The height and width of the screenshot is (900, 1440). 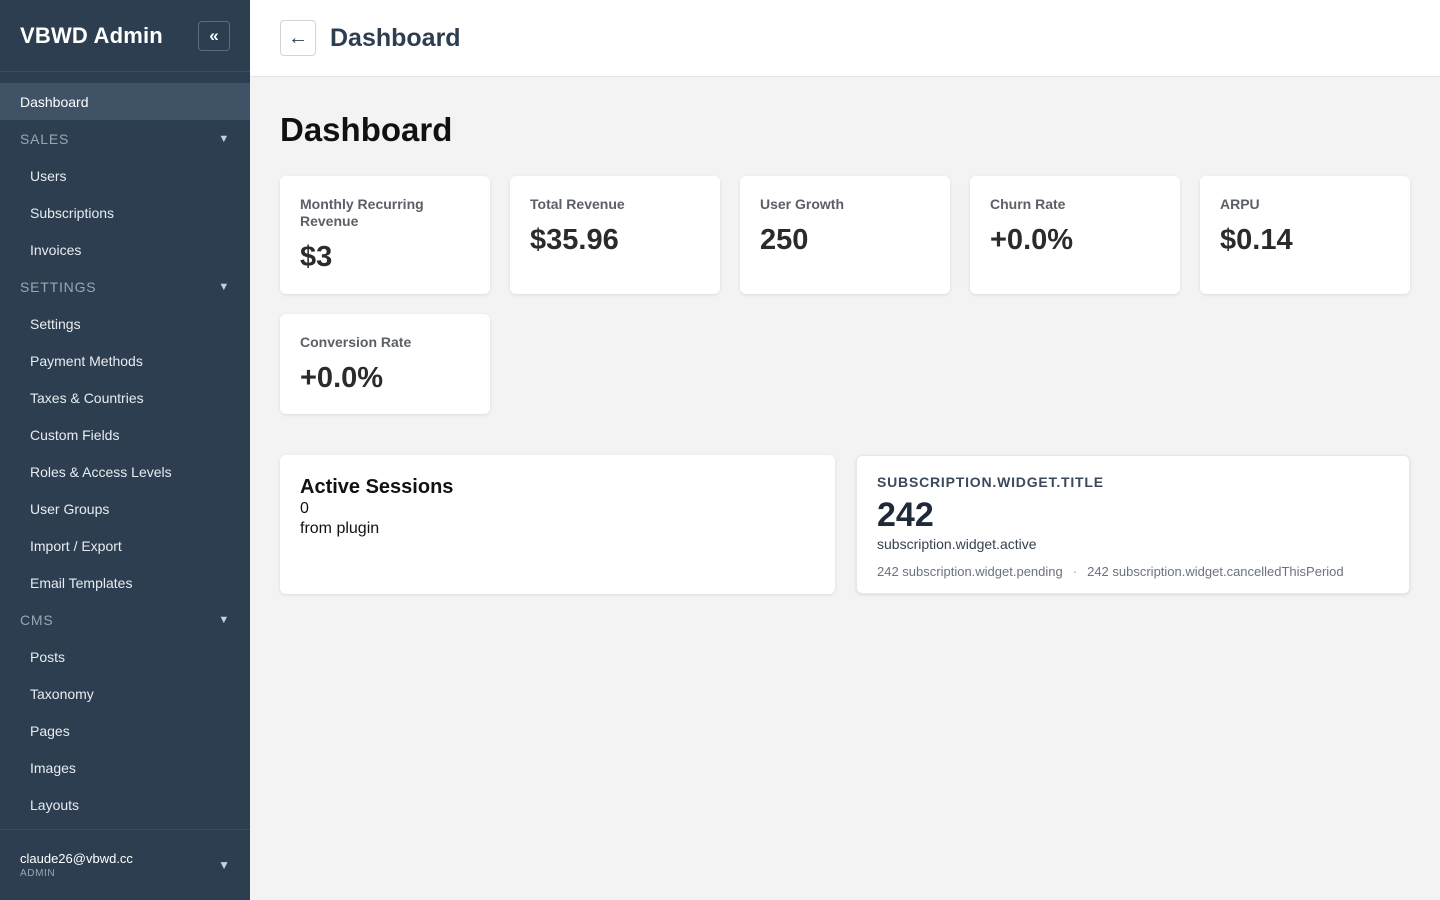 What do you see at coordinates (101, 471) in the screenshot?
I see `sidebar-item-label: Roles & Access Levels` at bounding box center [101, 471].